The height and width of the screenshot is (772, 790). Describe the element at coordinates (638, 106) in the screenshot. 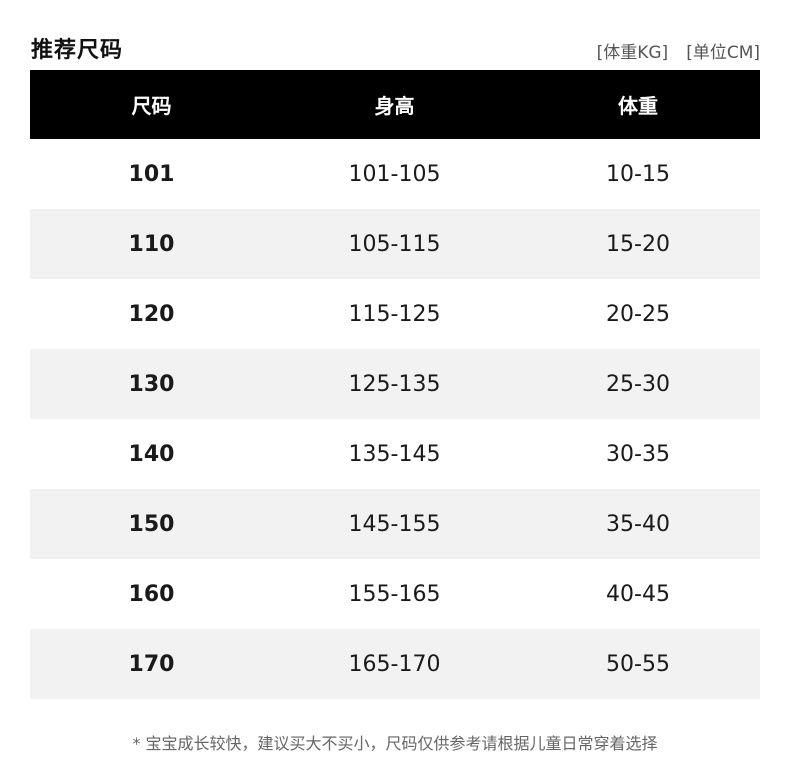

I see `header-weight: 体重` at that location.